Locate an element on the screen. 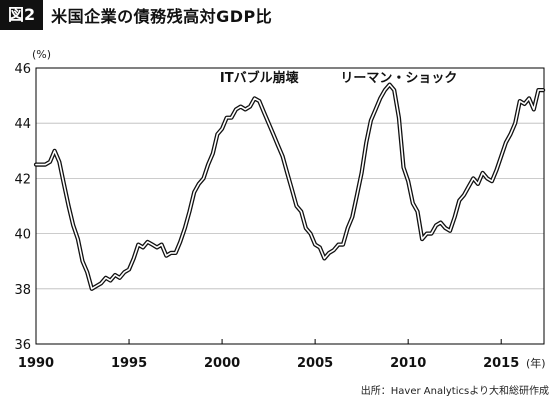 This screenshot has width=555, height=402. figure-header: 図2 米国企業の債務残高対GDP比 is located at coordinates (136, 15).